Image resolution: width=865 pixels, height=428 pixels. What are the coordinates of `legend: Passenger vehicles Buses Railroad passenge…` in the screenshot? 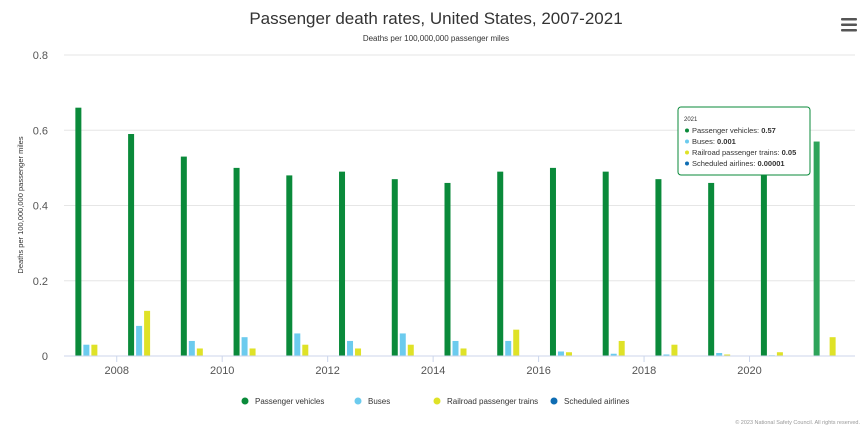 It's located at (435, 401).